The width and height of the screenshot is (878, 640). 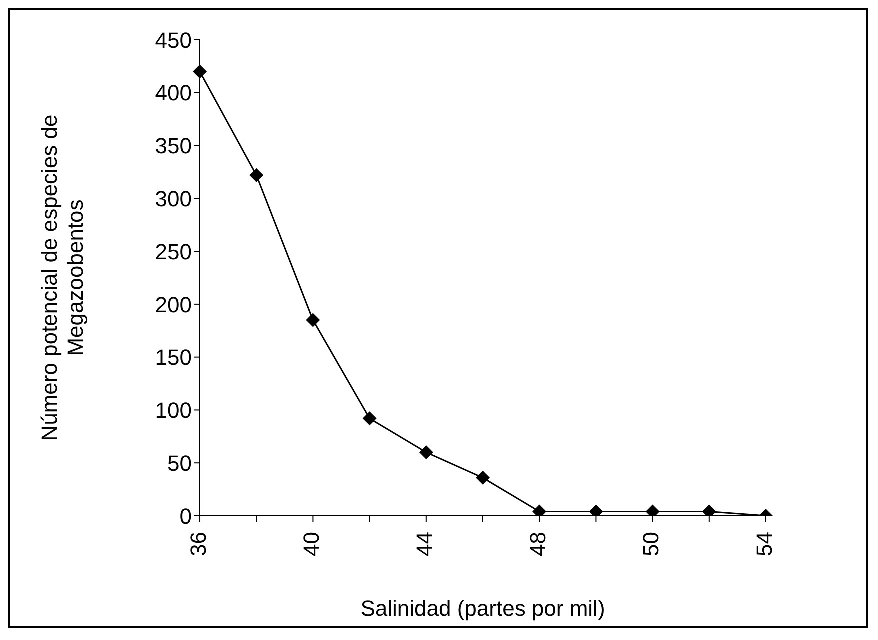 I want to click on y-tick-label: 350, so click(x=173, y=146).